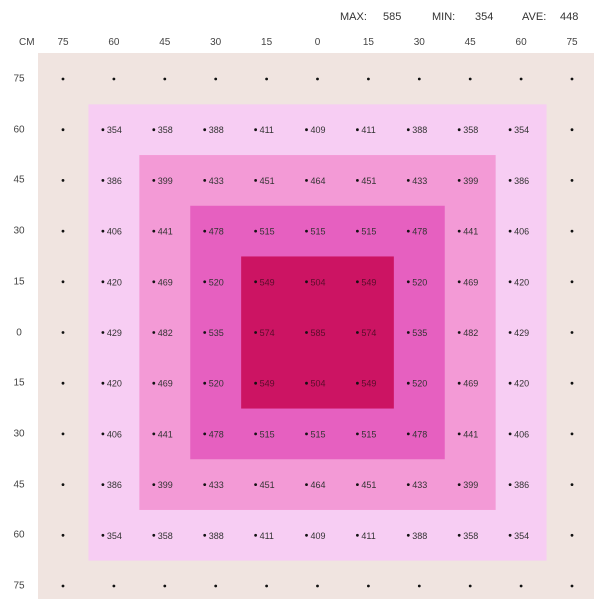 This screenshot has width=594, height=599. What do you see at coordinates (368, 536) in the screenshot?
I see `cell-value-label: 411` at bounding box center [368, 536].